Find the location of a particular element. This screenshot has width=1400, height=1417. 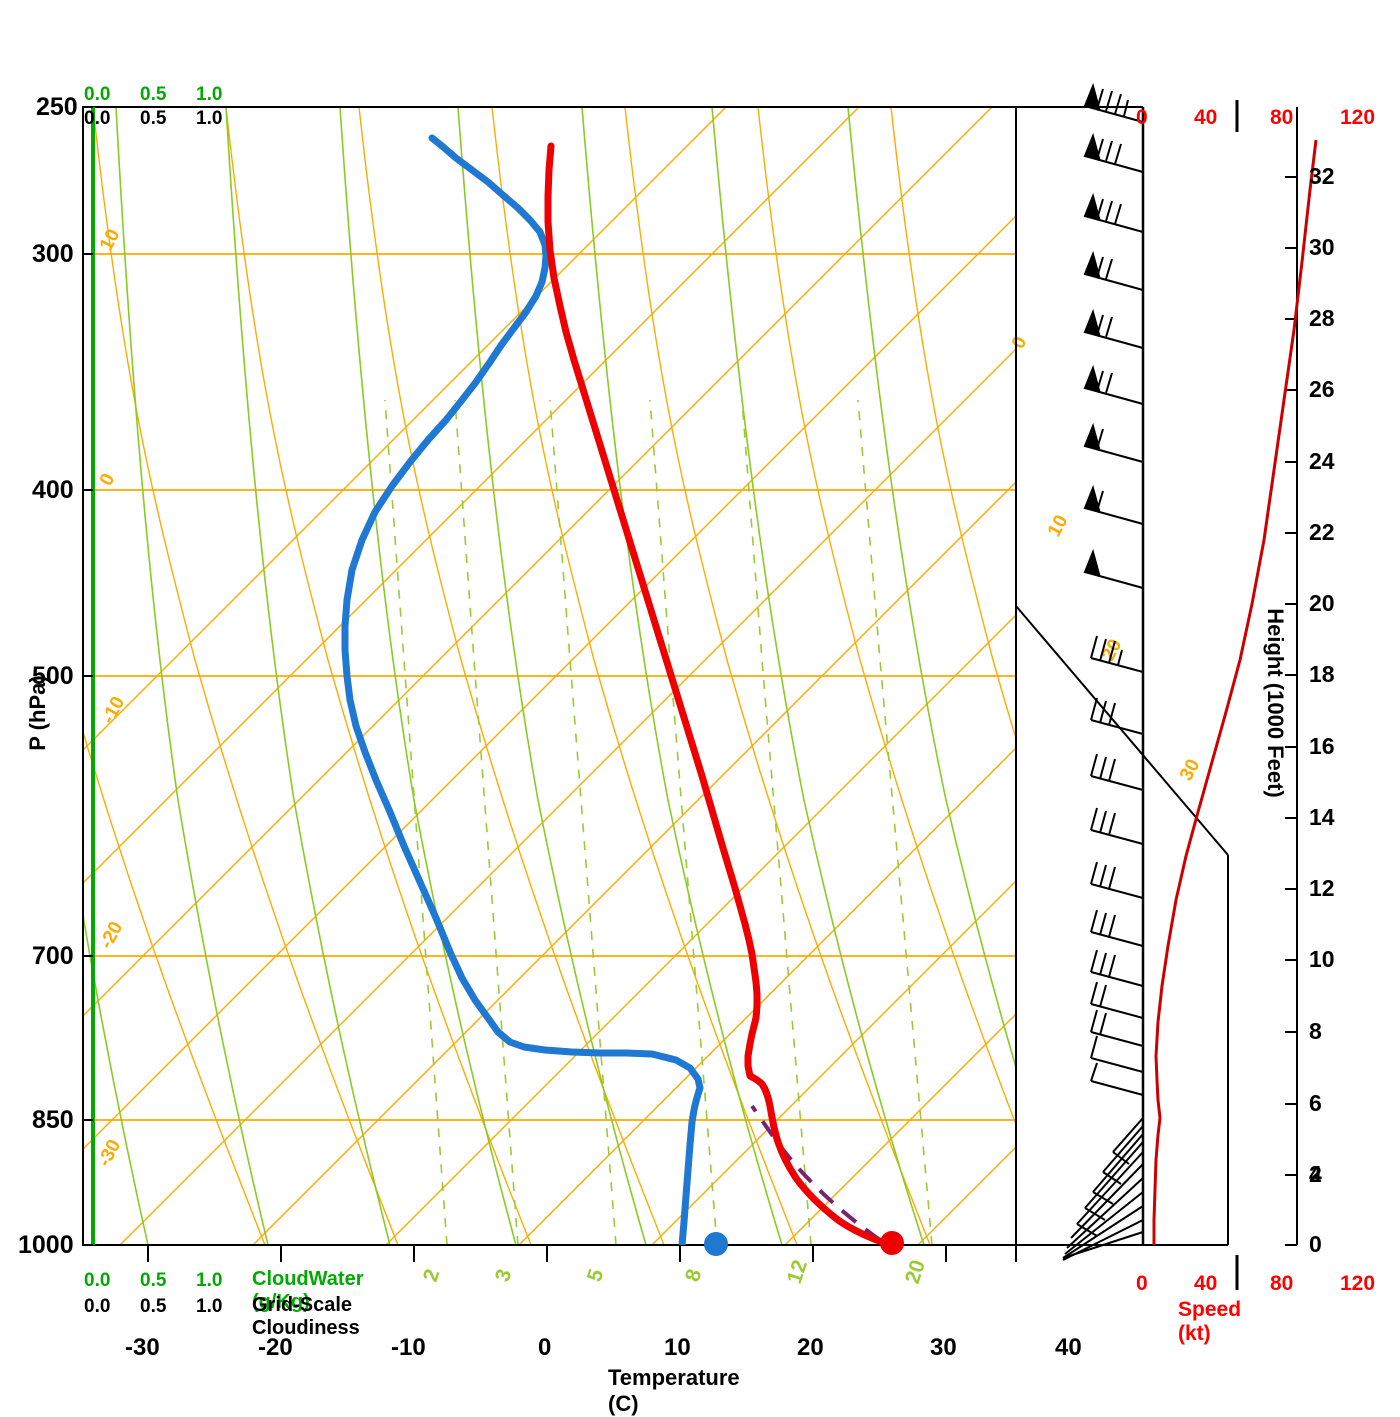

temperature-ticks is located at coordinates (582, 1253).